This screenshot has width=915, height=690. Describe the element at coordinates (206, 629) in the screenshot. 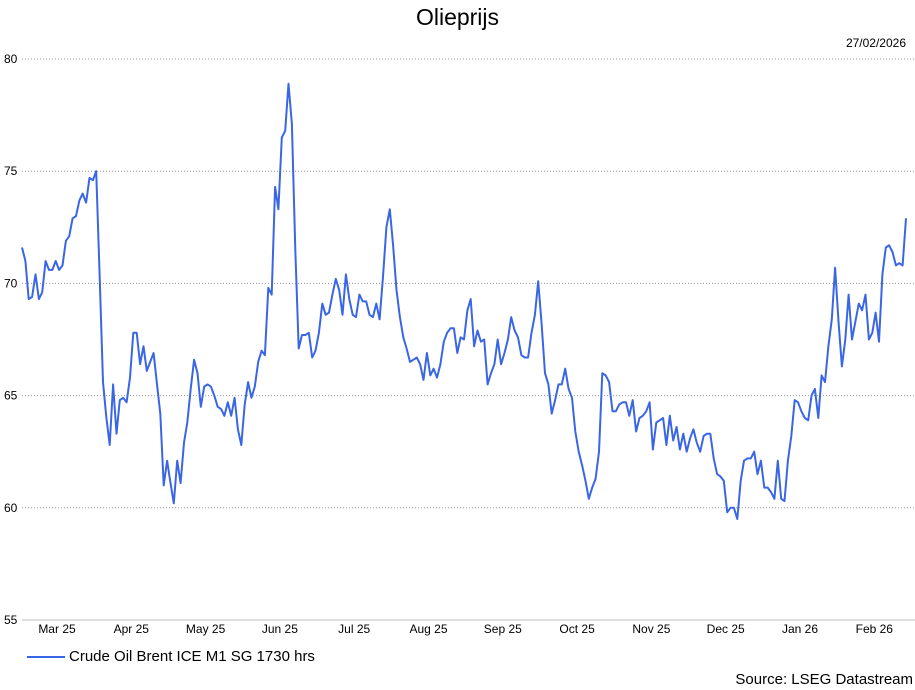

I see `x-tick-label: May 25` at that location.